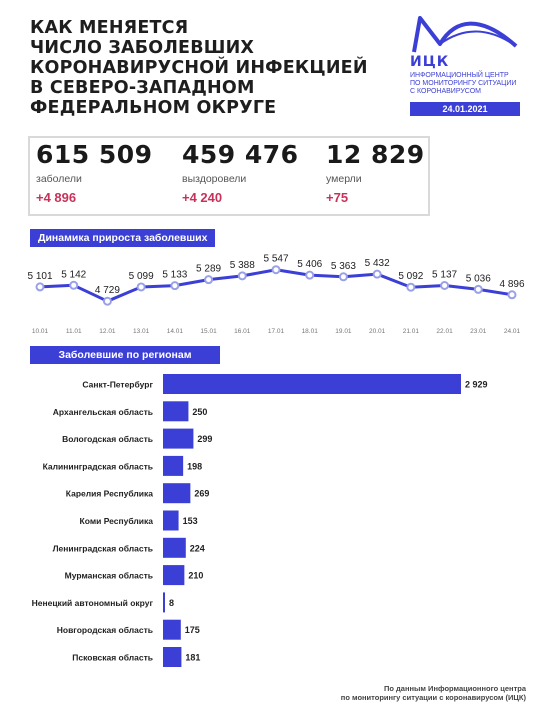 Image resolution: width=550 pixels, height=709 pixels. What do you see at coordinates (240, 154) in the screenshot?
I see `stat-value: 459 476` at bounding box center [240, 154].